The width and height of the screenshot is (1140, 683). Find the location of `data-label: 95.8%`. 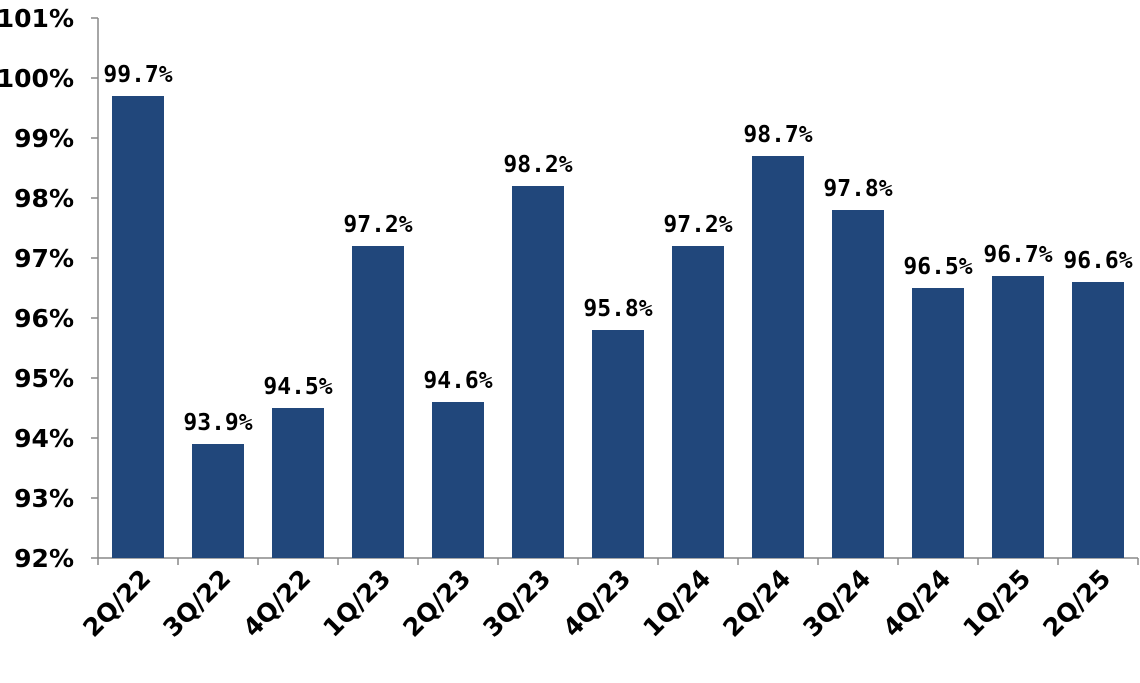

data-label: 95.8% is located at coordinates (617, 309).